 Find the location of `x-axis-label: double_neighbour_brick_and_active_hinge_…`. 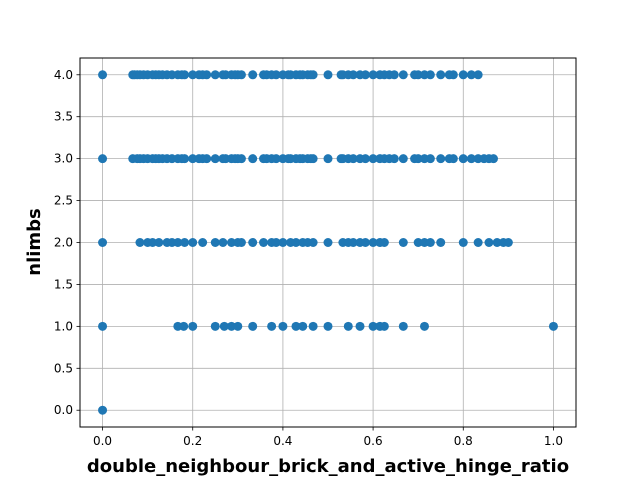

x-axis-label: double_neighbour_brick_and_active_hinge_… is located at coordinates (328, 466).